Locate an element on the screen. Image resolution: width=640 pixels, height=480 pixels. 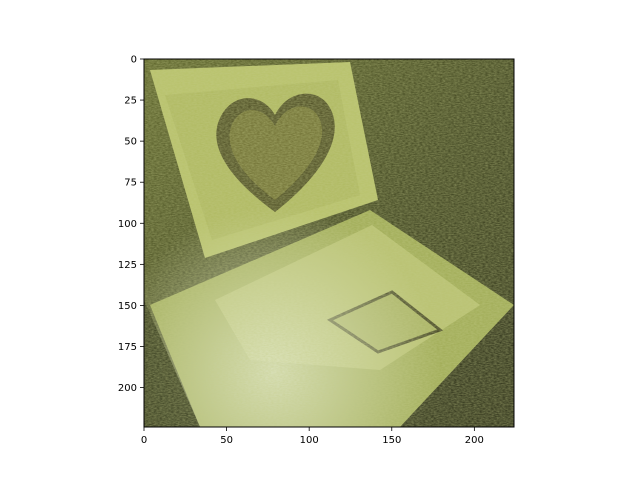
x-tick-label: 150 is located at coordinates (391, 440).